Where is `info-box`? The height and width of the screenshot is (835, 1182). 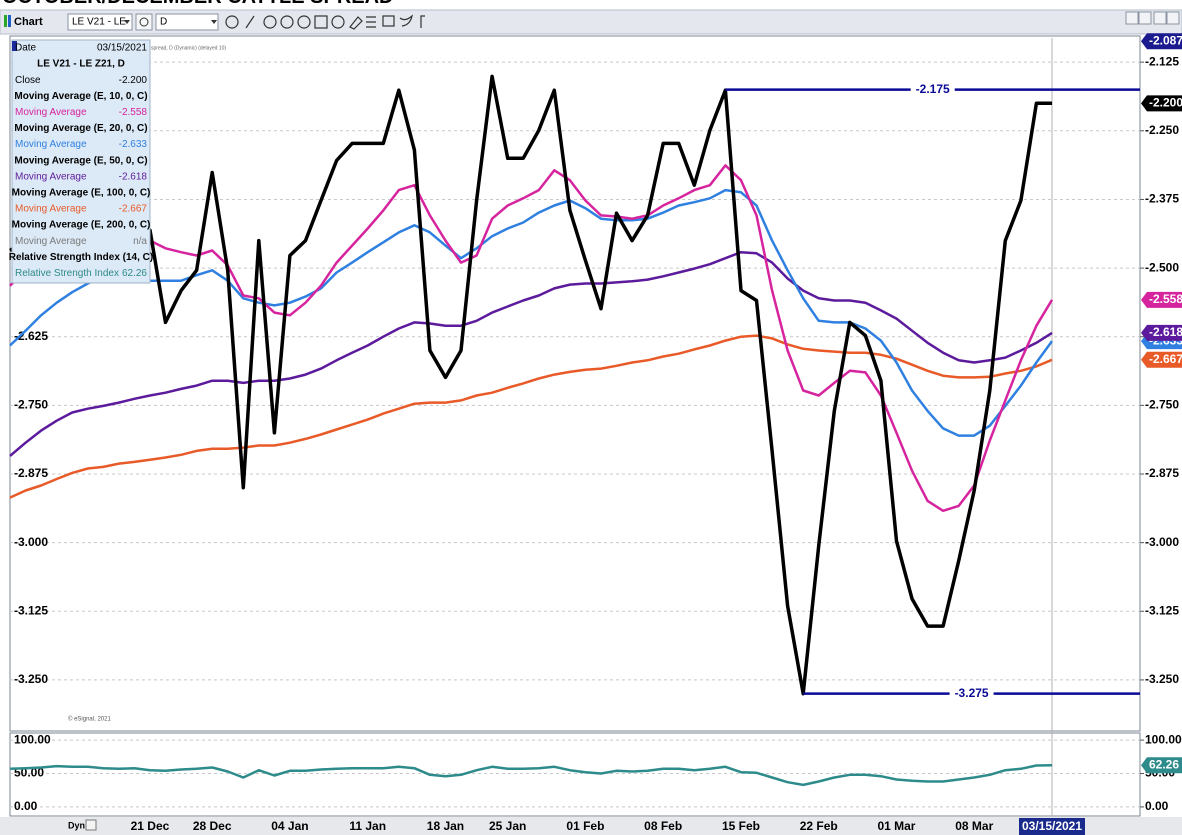 info-box is located at coordinates (81, 161).